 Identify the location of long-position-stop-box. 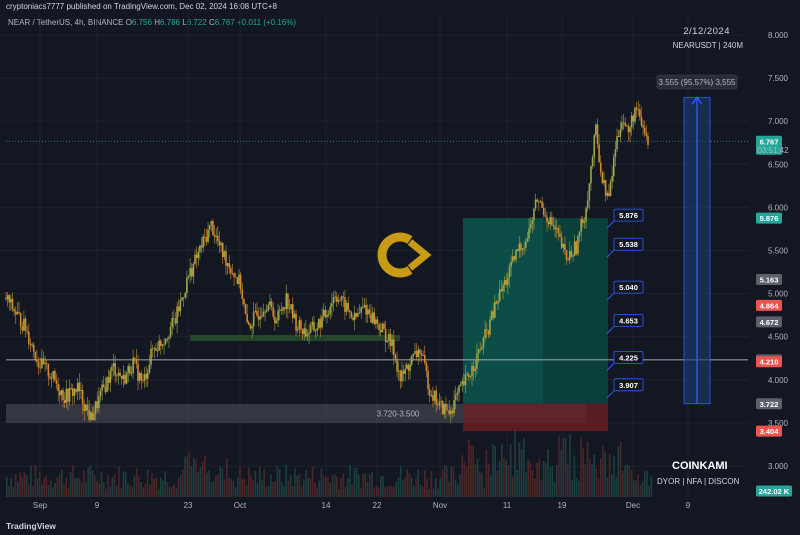
(535, 417).